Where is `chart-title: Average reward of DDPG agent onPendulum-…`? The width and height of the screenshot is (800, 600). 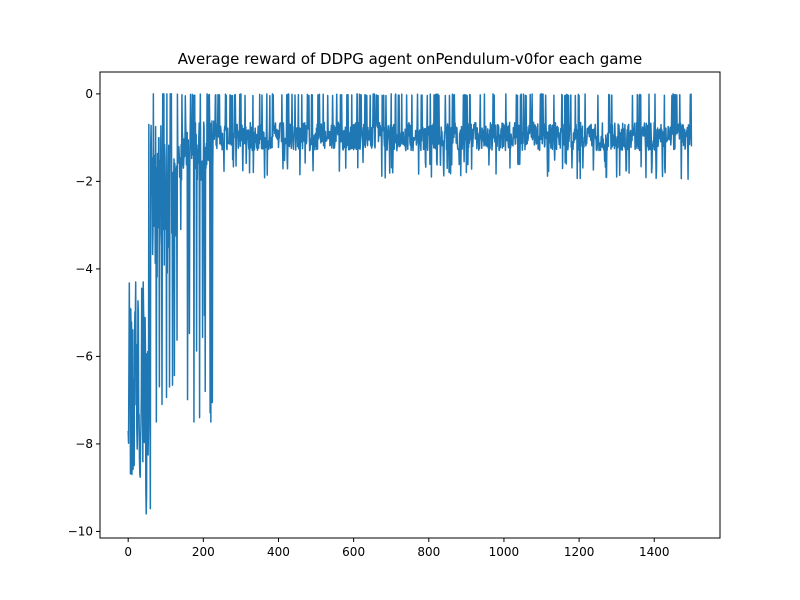
chart-title: Average reward of DDPG agent onPendulum-… is located at coordinates (410, 59).